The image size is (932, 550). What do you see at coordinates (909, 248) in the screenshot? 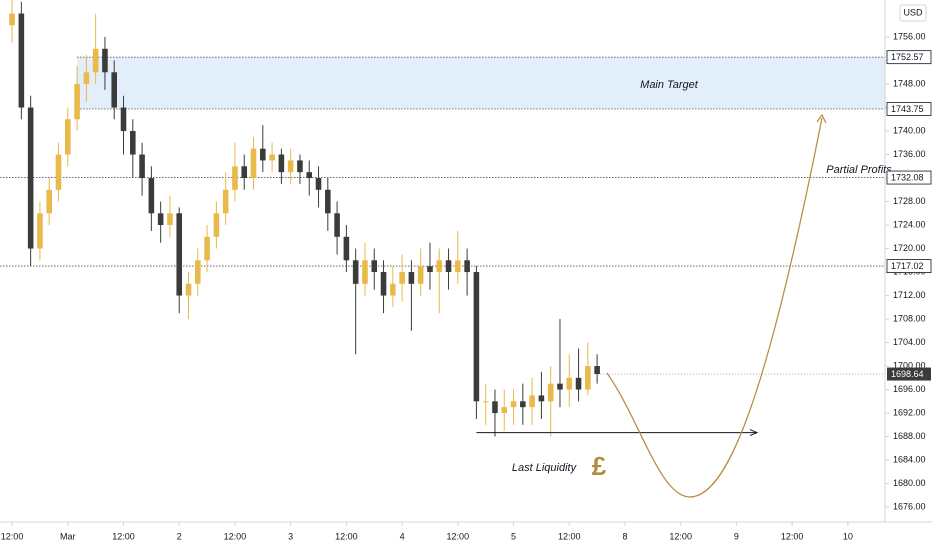
I see `y-tick-label: 1720.00` at bounding box center [909, 248].